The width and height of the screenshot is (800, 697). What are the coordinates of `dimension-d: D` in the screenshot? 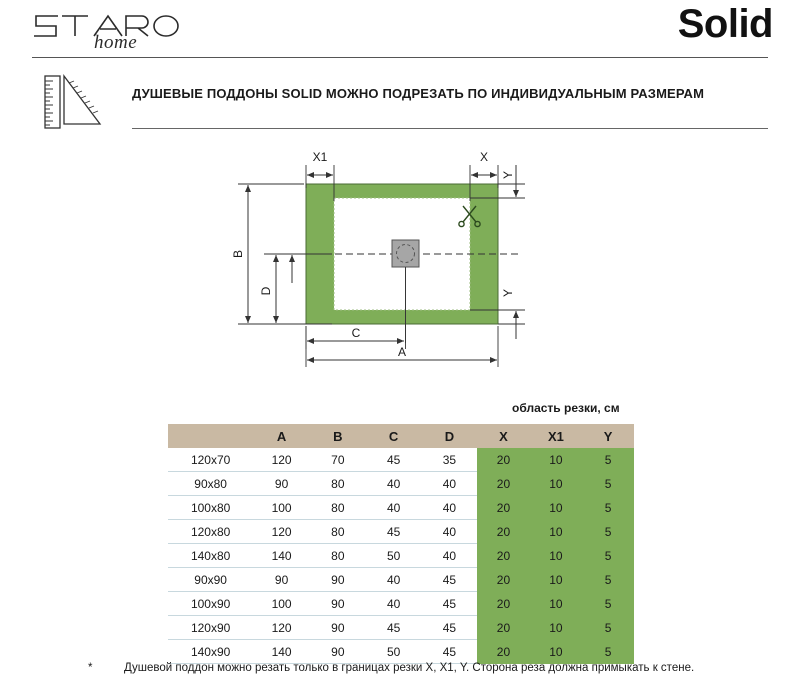 It's located at (295, 289).